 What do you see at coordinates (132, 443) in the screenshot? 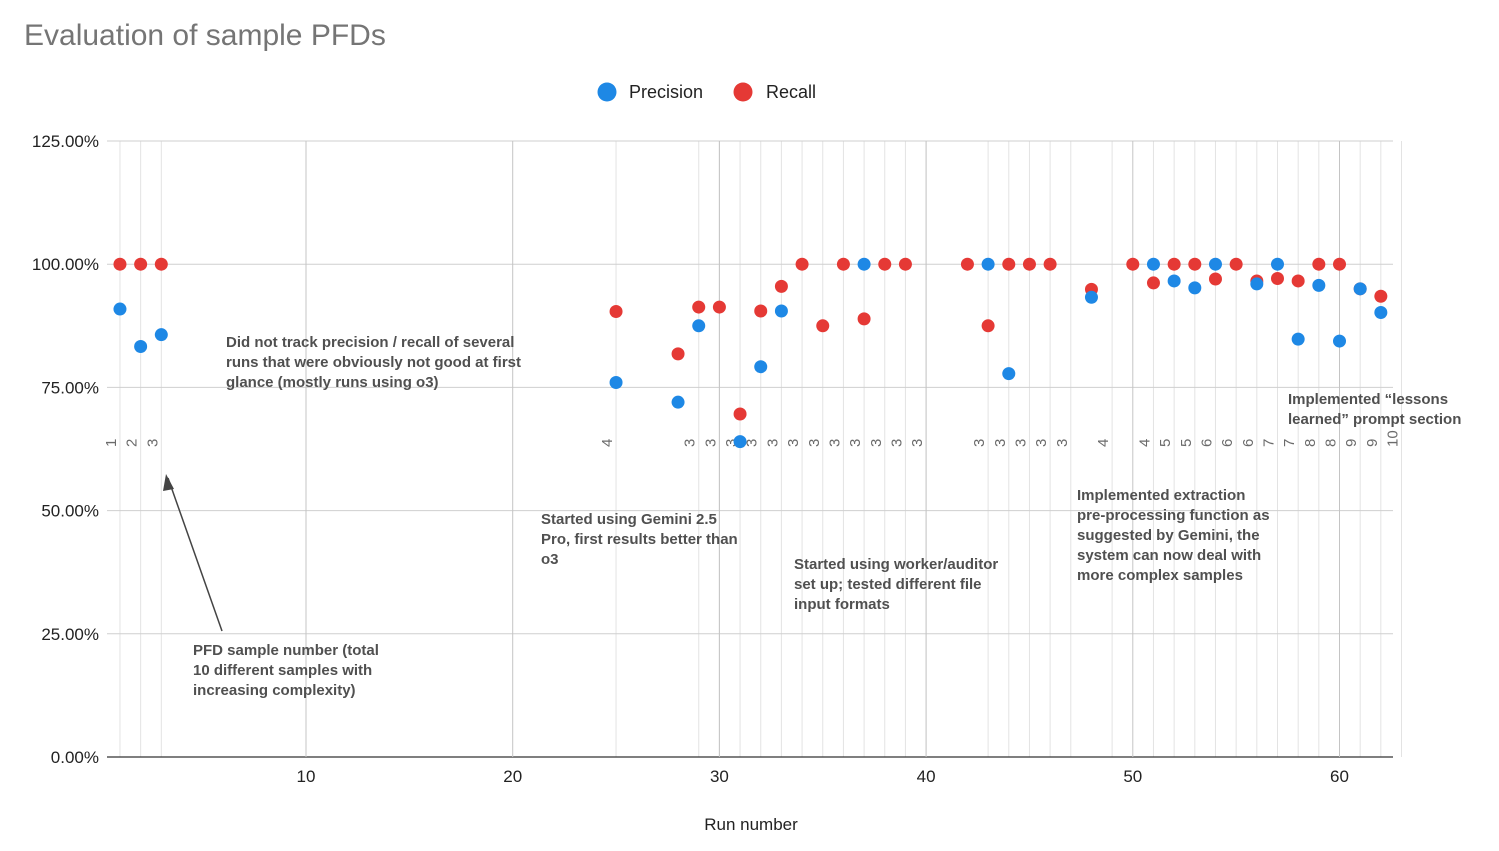
I see `sample-number-label: 2` at bounding box center [132, 443].